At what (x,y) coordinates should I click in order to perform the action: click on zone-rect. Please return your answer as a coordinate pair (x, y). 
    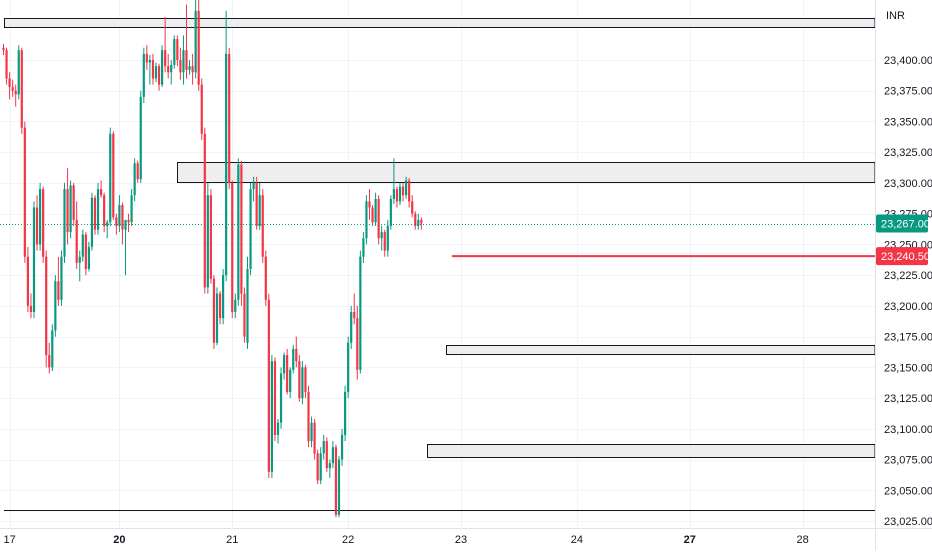
    Looking at the image, I should click on (652, 451).